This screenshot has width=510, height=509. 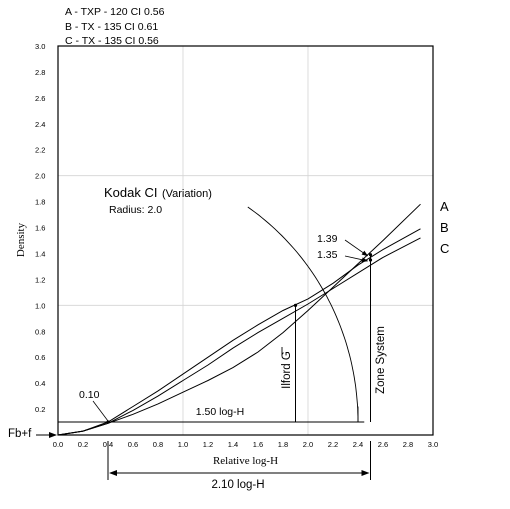 I want to click on value-label-1-35: 1.35, so click(x=327, y=255).